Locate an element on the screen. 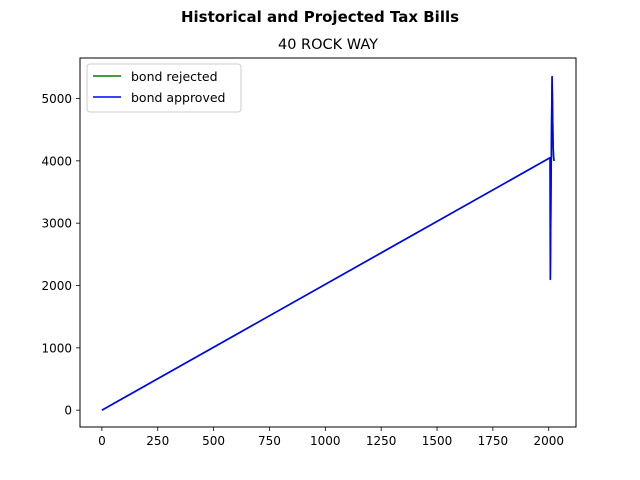 This screenshot has height=480, width=640. legend-box is located at coordinates (164, 88).